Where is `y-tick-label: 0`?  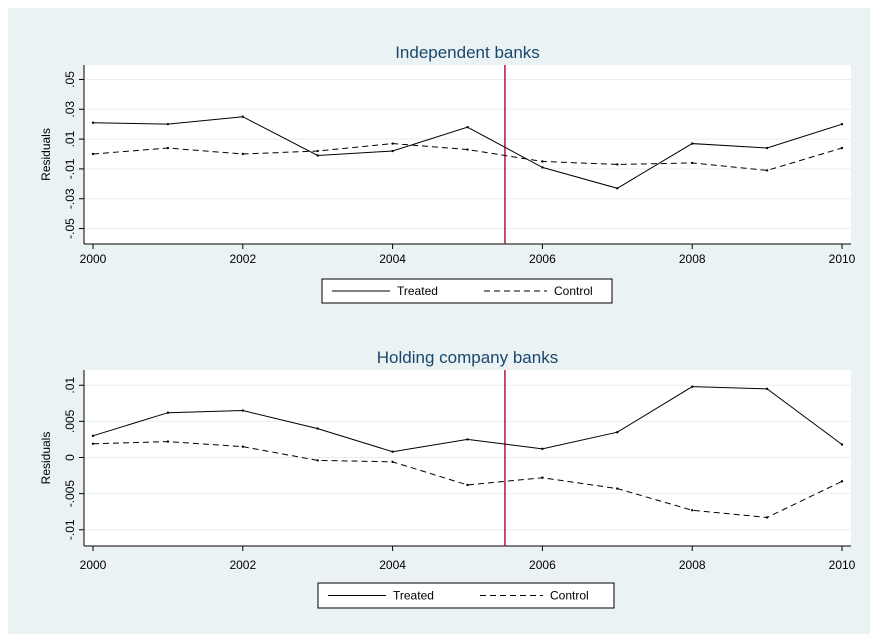 y-tick-label: 0 is located at coordinates (70, 457).